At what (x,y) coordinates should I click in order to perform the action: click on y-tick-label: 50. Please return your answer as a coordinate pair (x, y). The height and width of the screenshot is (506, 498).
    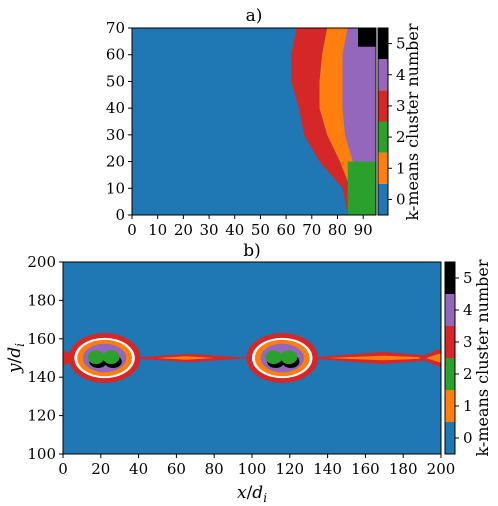
    Looking at the image, I should click on (115, 81).